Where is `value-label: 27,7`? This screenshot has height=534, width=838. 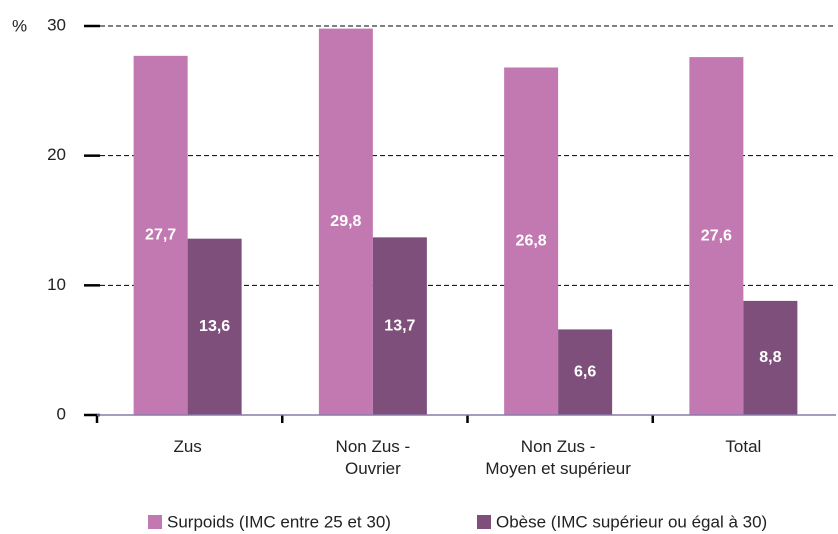
value-label: 27,7 is located at coordinates (160, 235).